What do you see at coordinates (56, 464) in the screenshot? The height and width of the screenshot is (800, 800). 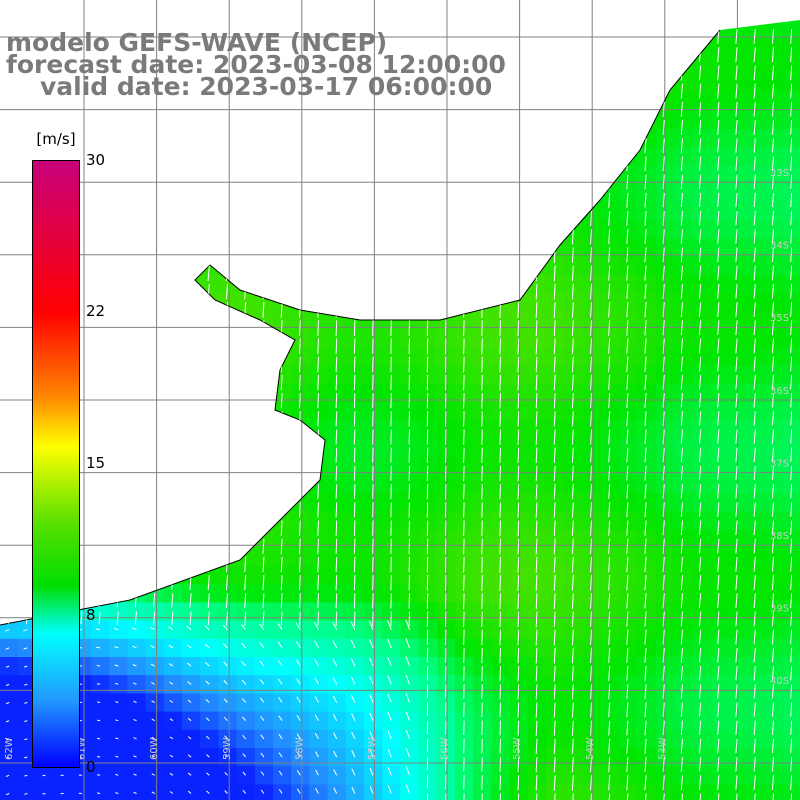 I see `colorbar` at bounding box center [56, 464].